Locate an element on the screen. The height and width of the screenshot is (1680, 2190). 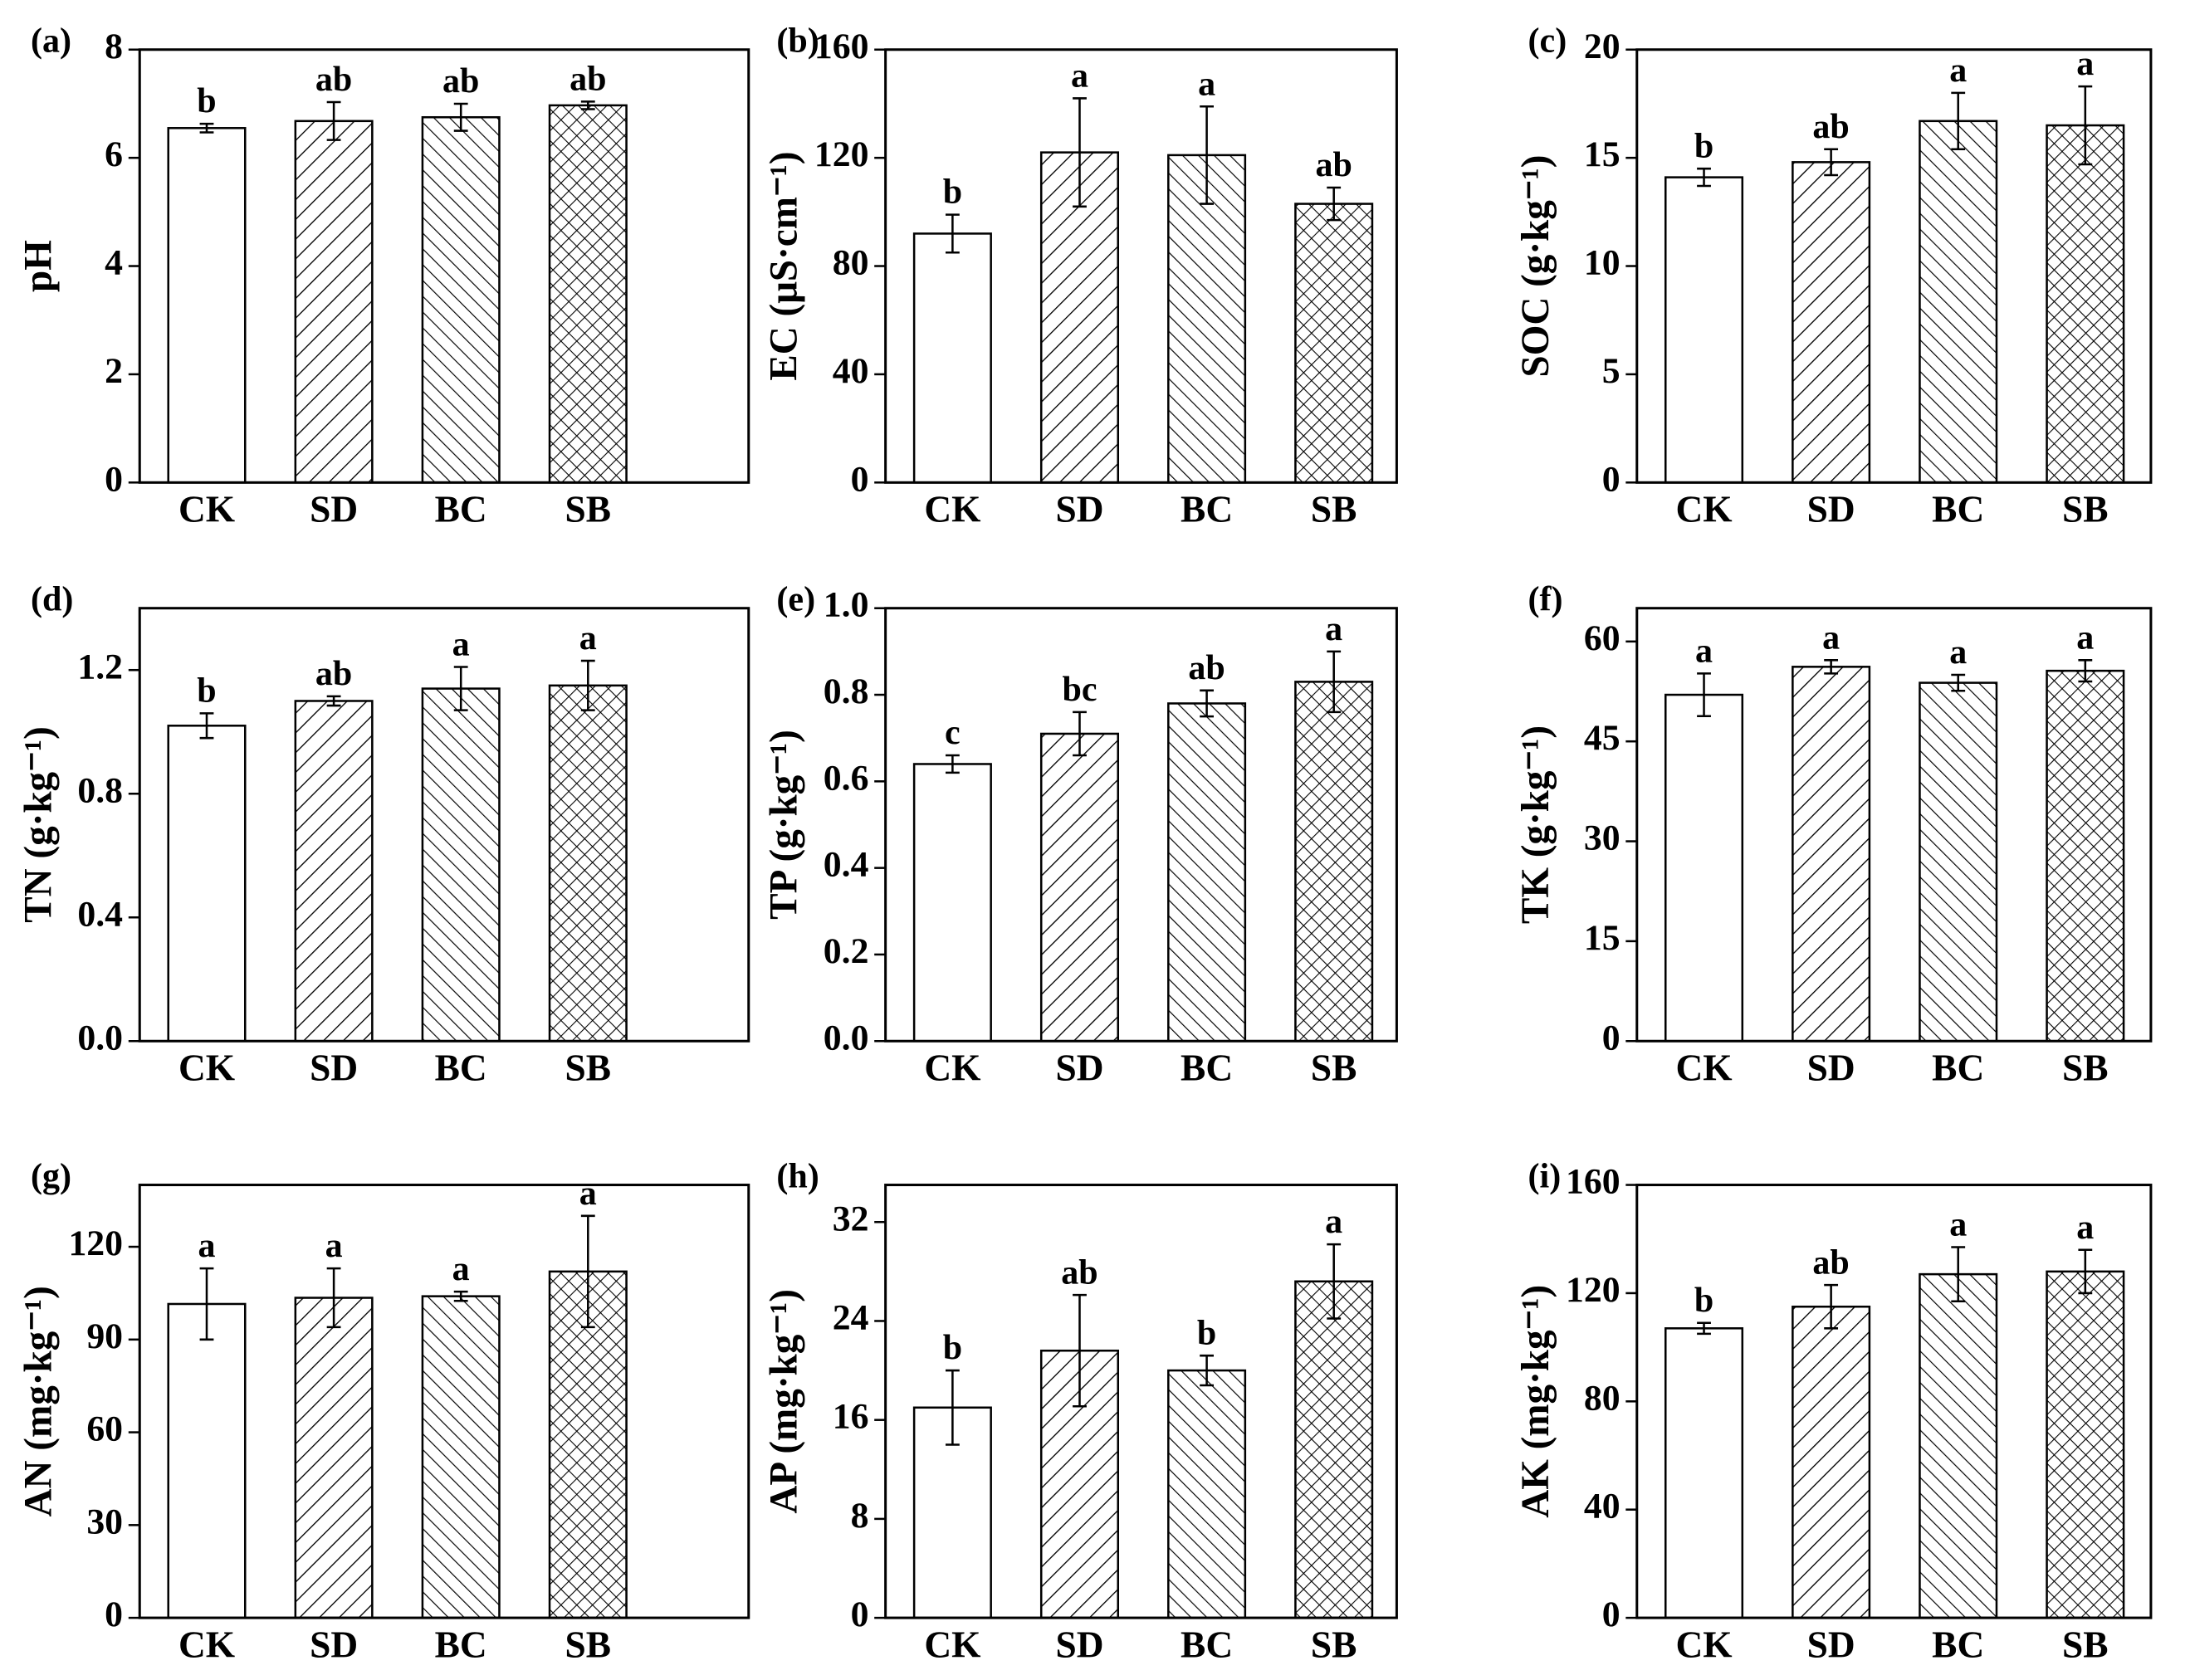
significance-letter: bc is located at coordinates (1079, 690).